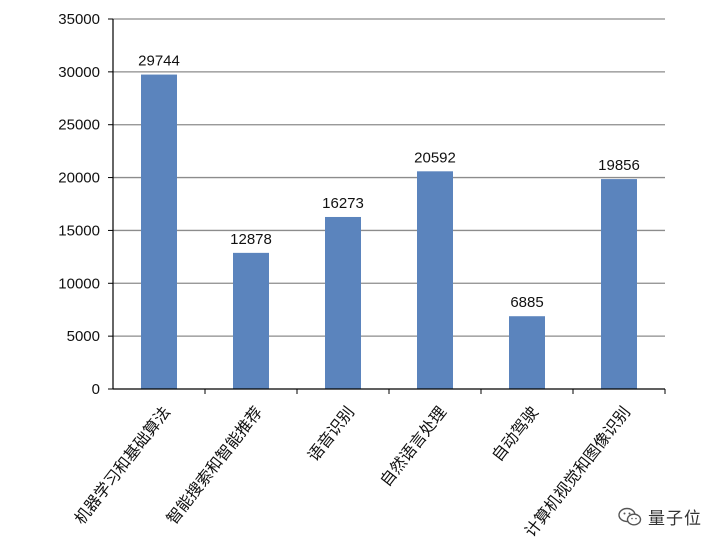  I want to click on y-tick-label: 30000, so click(79, 72).